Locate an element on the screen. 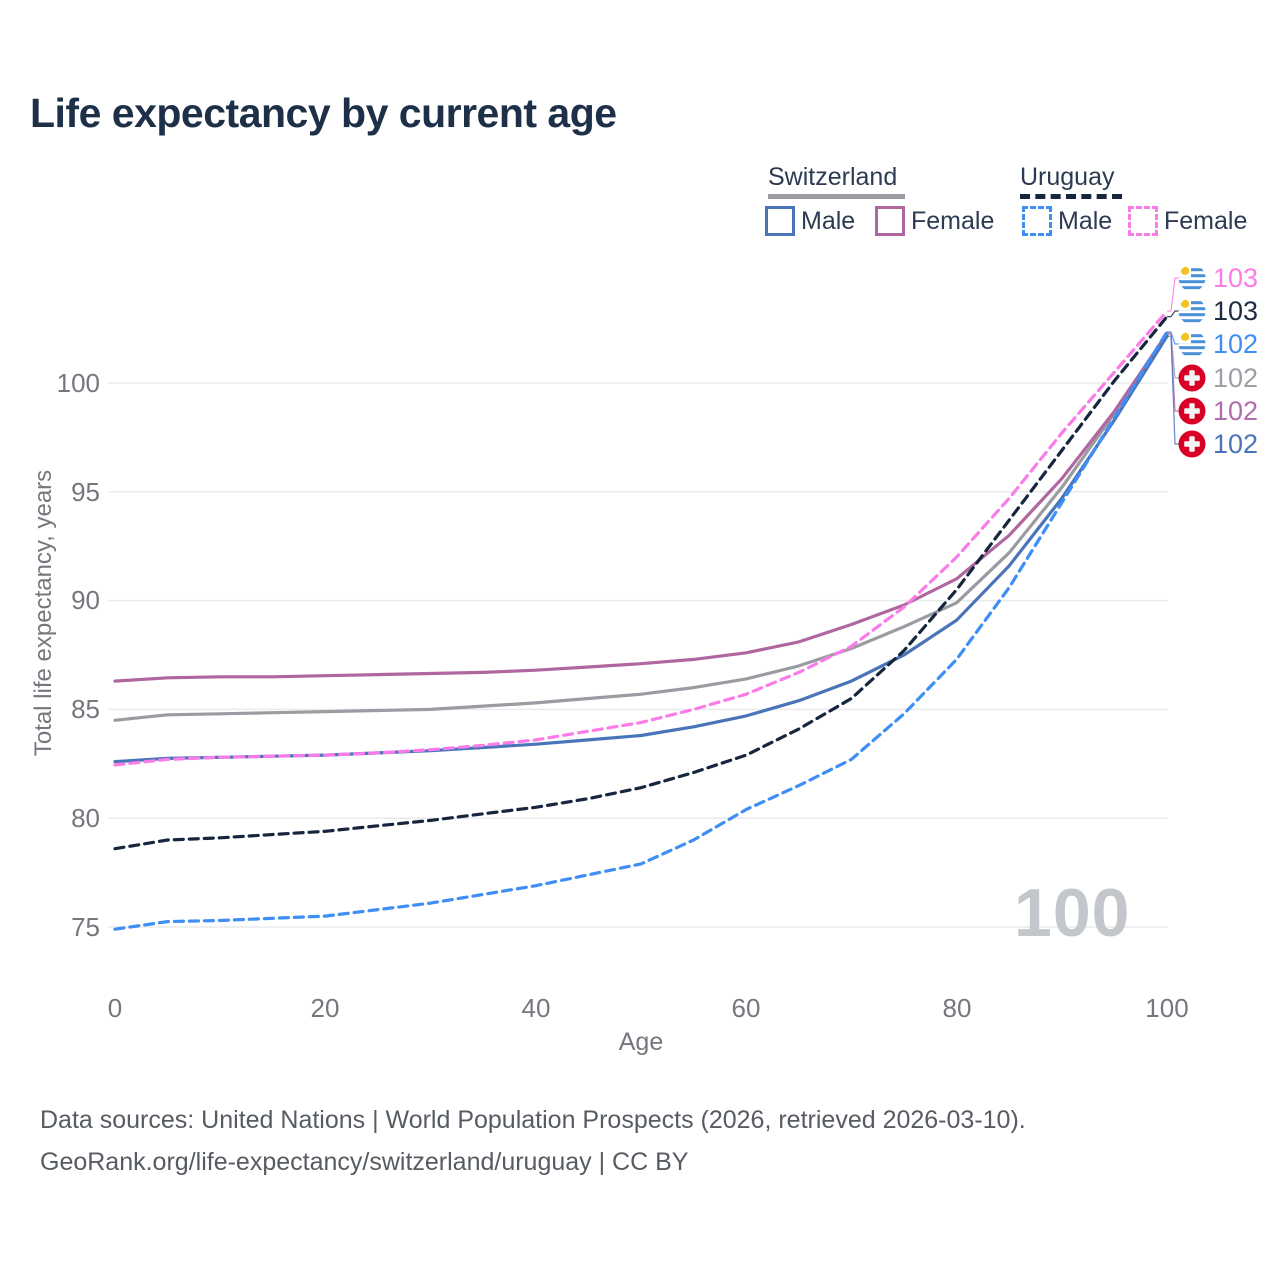 This screenshot has height=1280, width=1280. end-label-uruguay-female: 103 is located at coordinates (1218, 278).